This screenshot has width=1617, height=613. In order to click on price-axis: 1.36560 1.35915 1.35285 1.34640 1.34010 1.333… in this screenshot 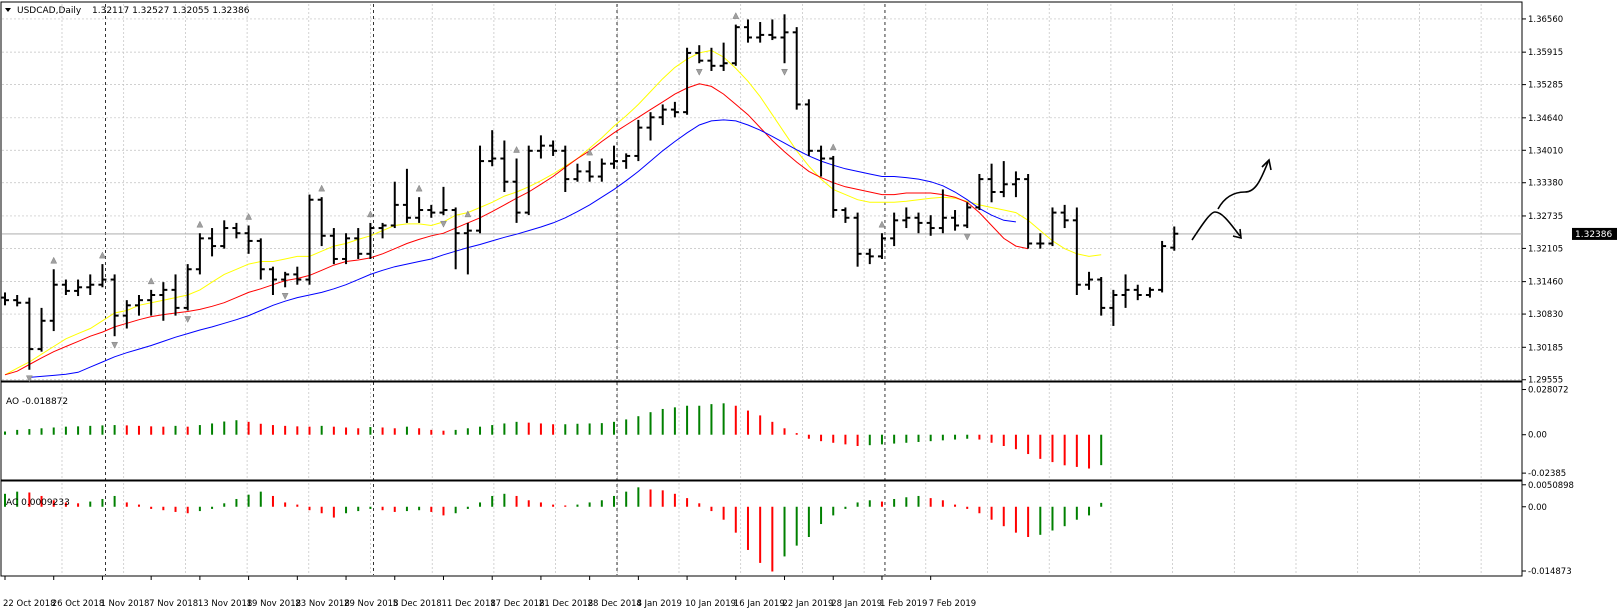, I will do `click(1542, 200)`.